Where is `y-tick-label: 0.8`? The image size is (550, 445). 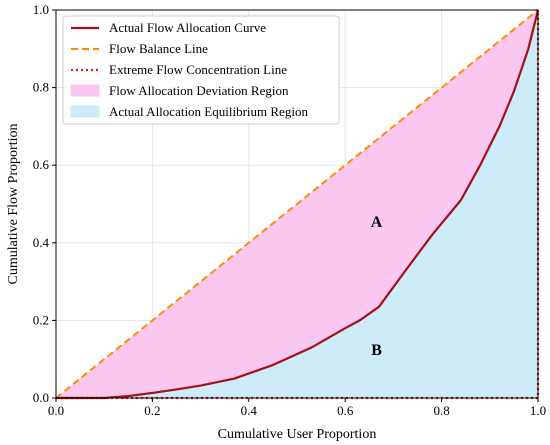 y-tick-label: 0.8 is located at coordinates (41, 87).